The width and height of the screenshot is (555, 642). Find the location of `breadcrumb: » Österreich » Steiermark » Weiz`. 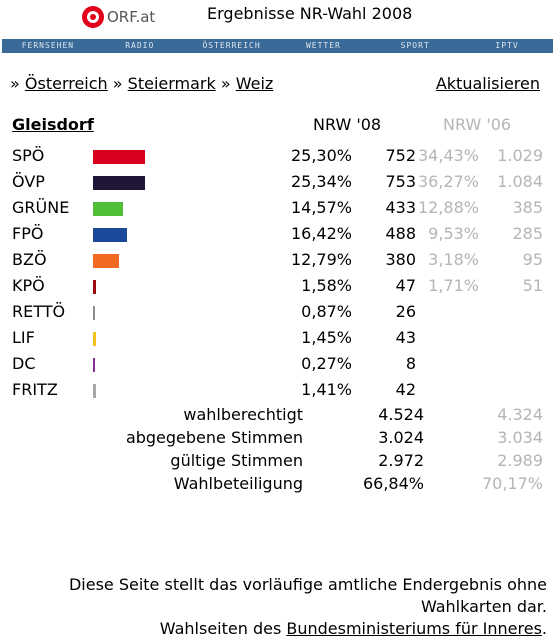

breadcrumb: » Österreich » Steiermark » Weiz is located at coordinates (141, 83).